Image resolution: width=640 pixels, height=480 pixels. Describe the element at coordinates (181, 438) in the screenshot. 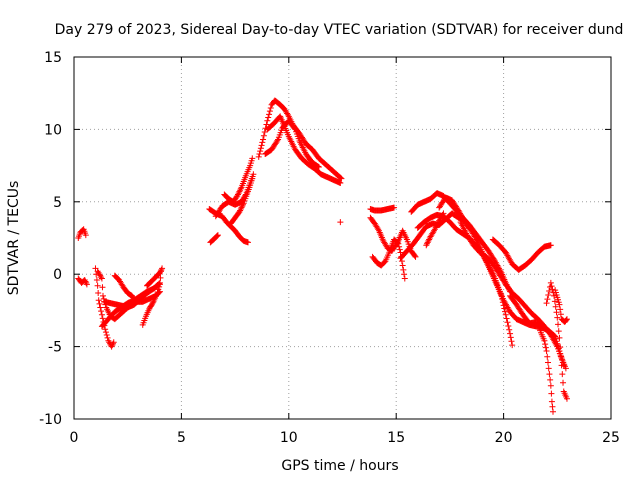

I see `x-tick-label: 5` at that location.